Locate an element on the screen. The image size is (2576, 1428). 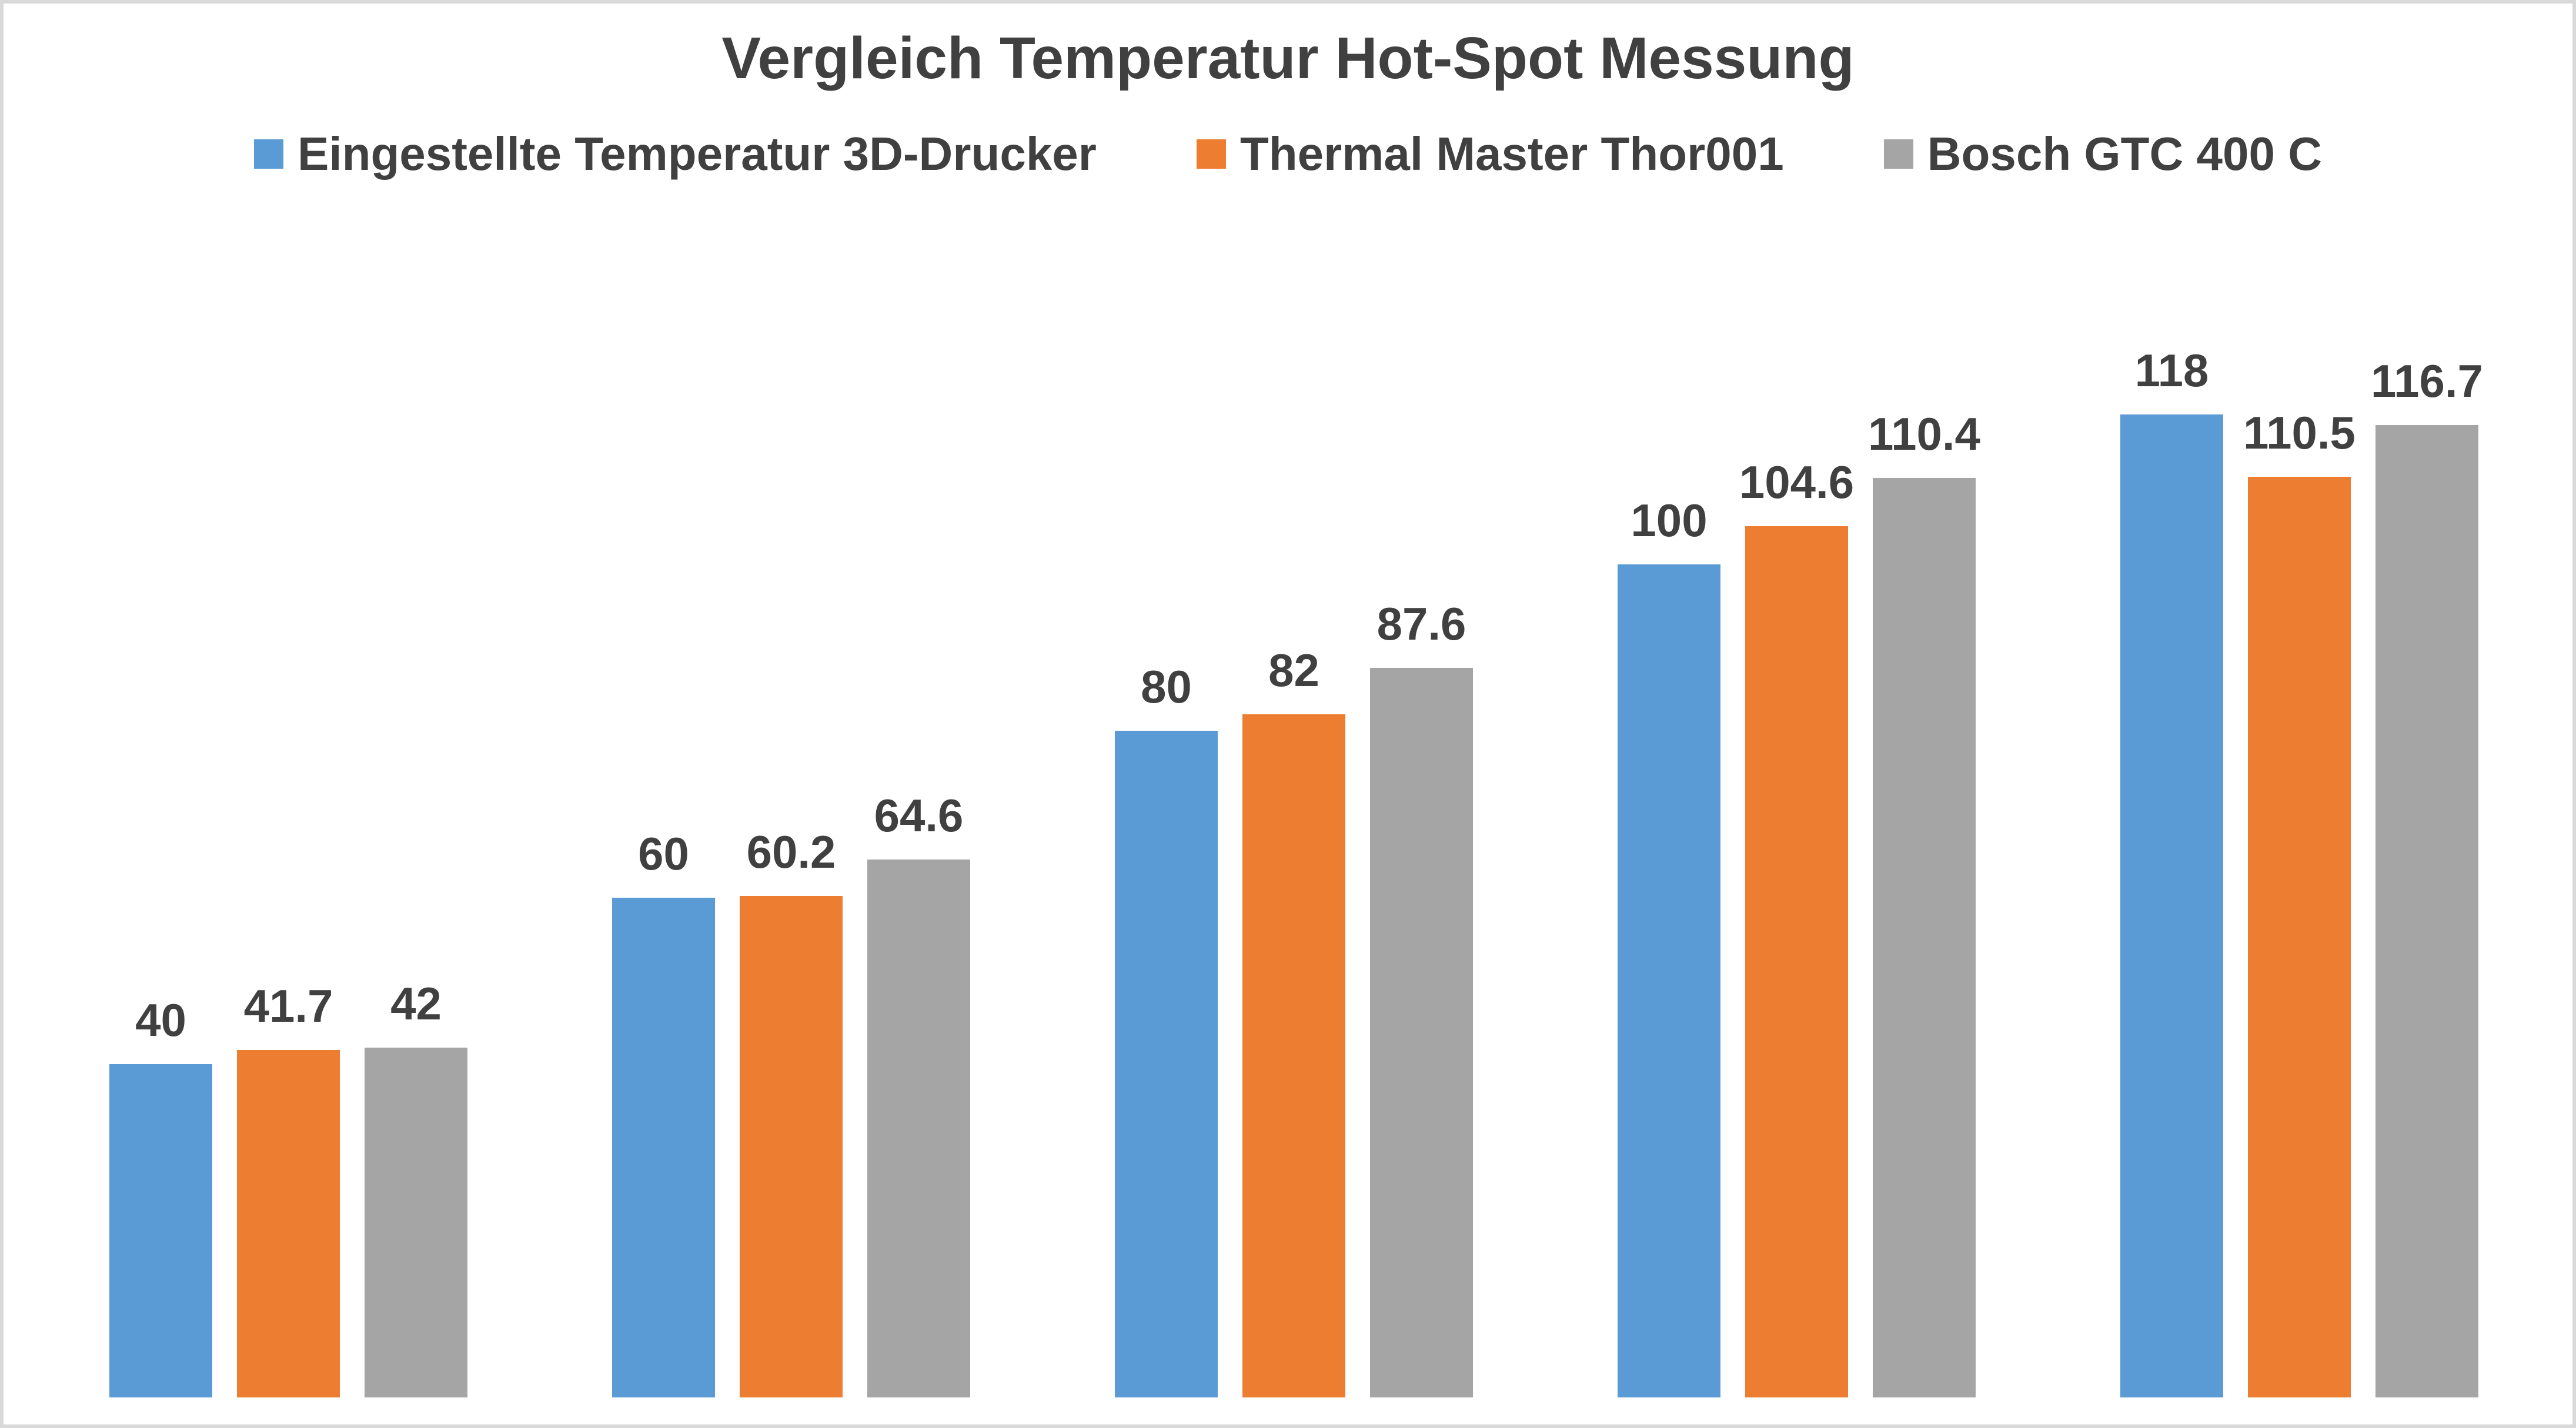
bar-value-label: 82 is located at coordinates (1293, 670).